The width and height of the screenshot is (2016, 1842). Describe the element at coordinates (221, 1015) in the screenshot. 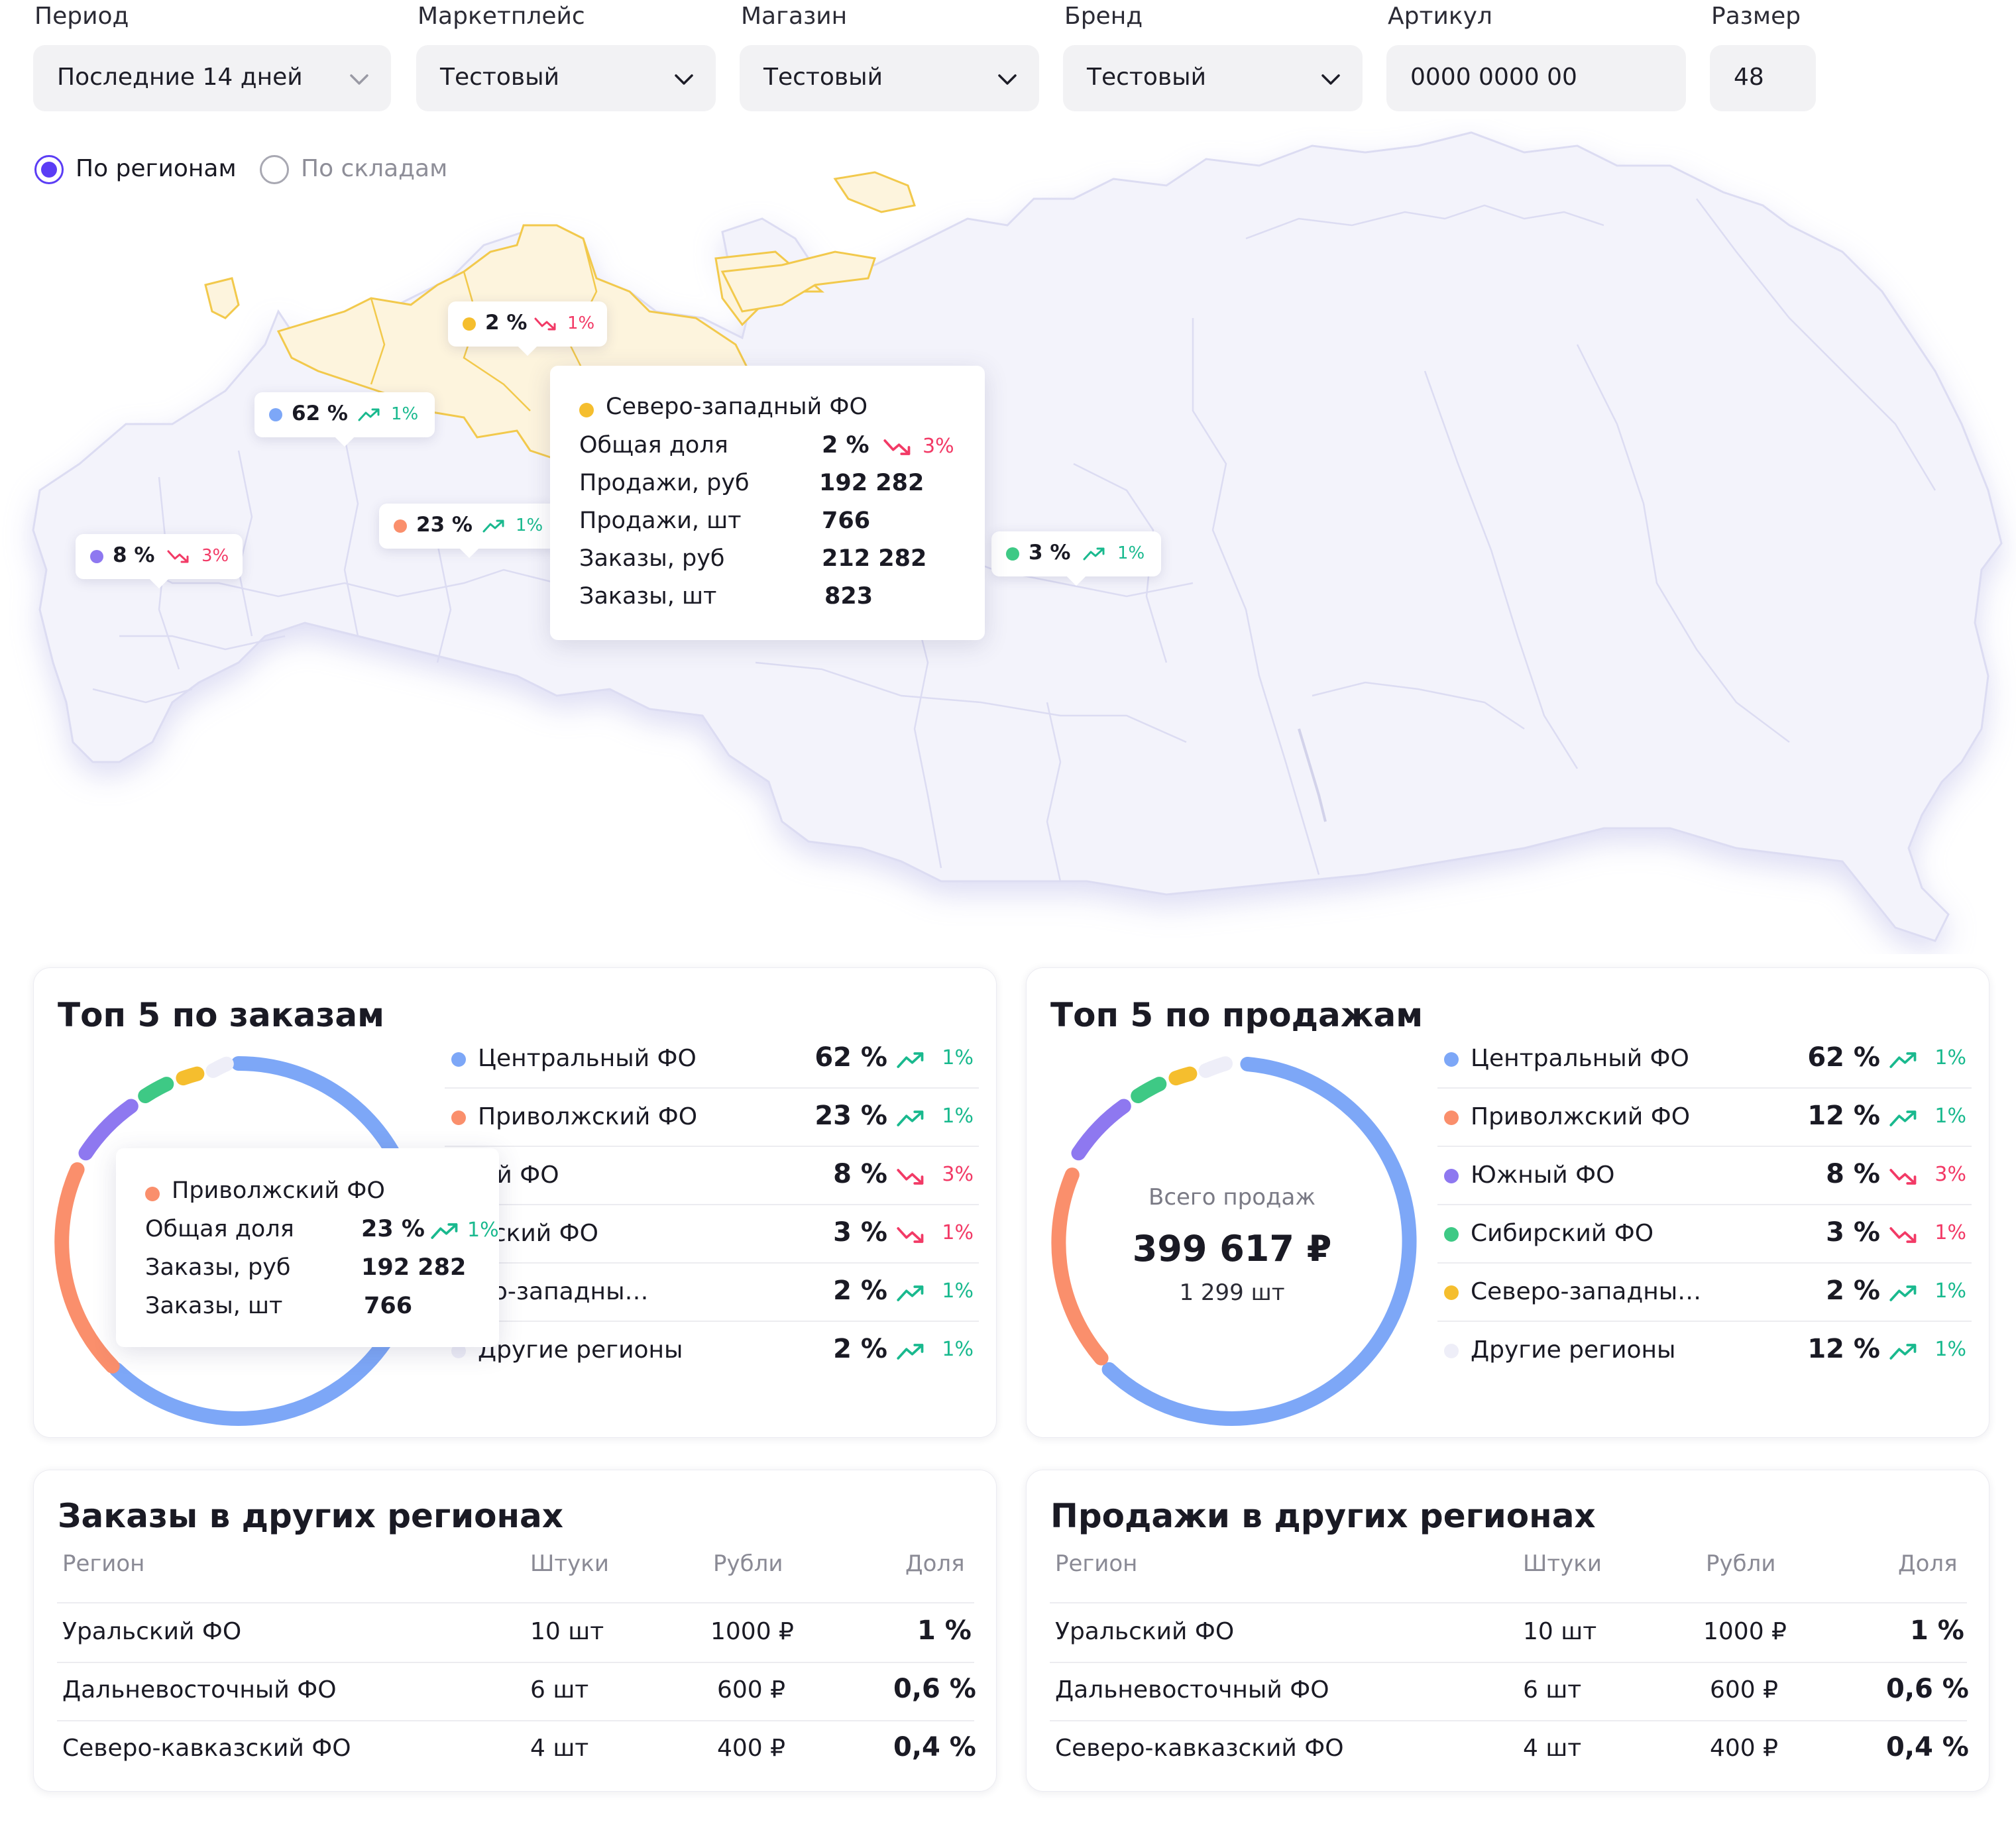

I see `card-title: Топ 5 по заказам` at that location.